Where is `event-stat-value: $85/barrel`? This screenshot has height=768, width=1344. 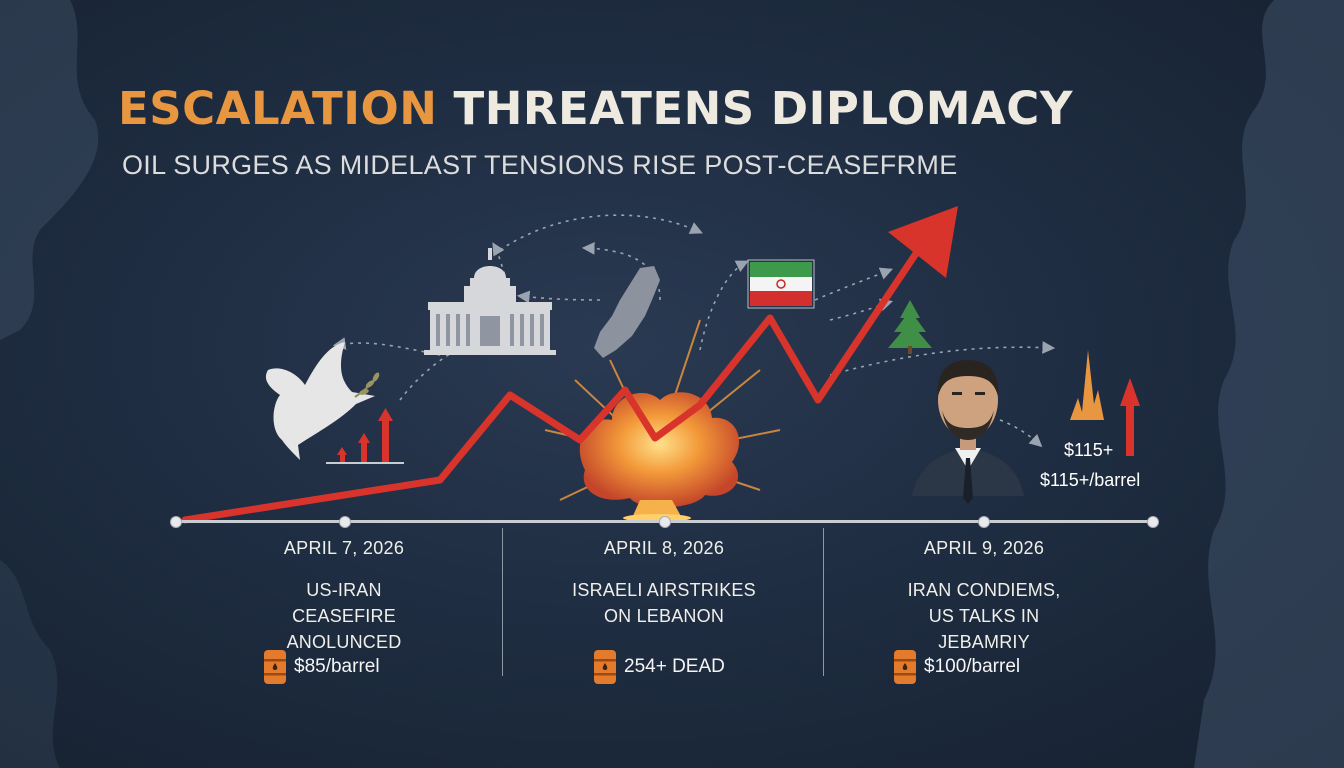
event-stat-value: $85/barrel is located at coordinates (337, 666).